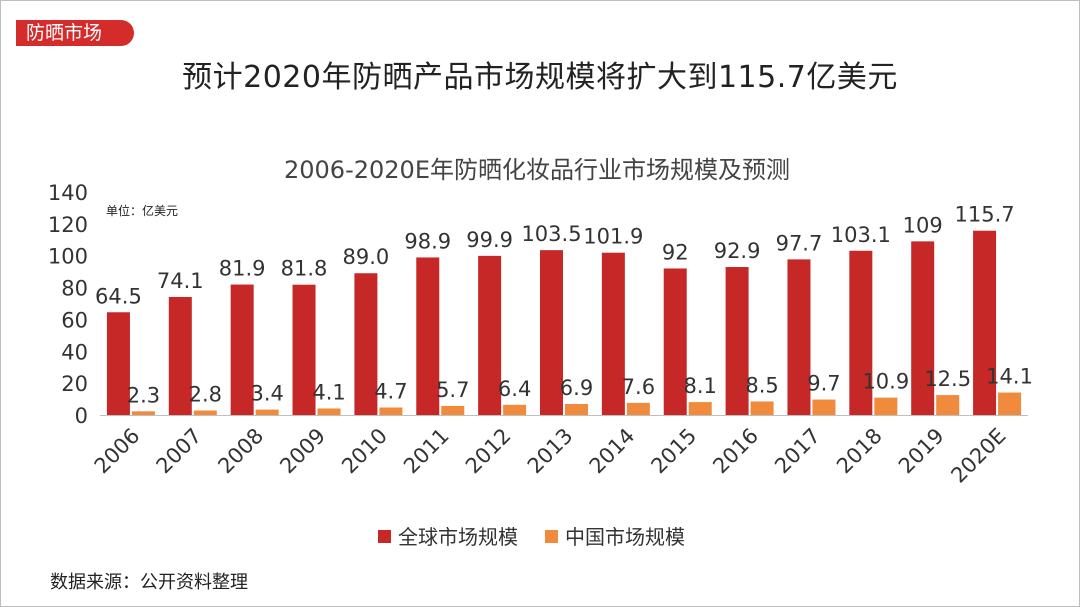 The width and height of the screenshot is (1080, 607). Describe the element at coordinates (859, 451) in the screenshot. I see `x-tick-label: 2018` at that location.